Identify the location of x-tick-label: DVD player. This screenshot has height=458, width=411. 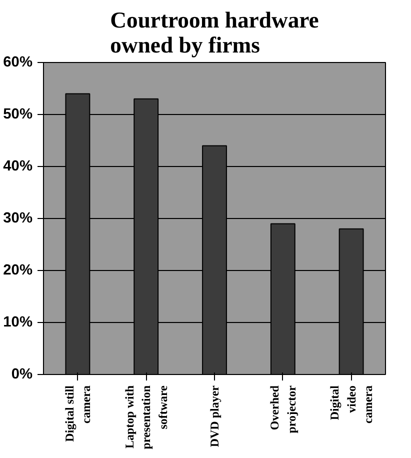
(215, 416).